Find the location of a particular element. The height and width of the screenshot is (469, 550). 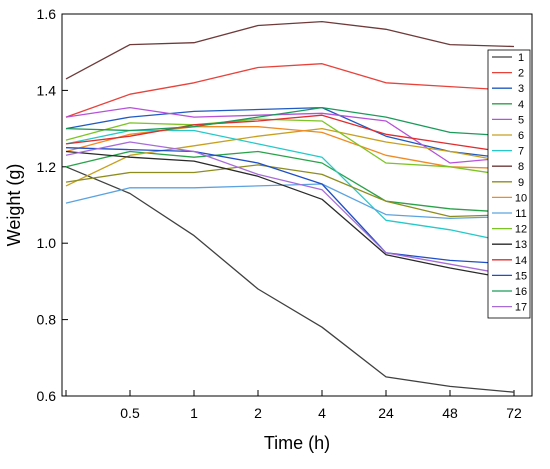

legend-label: 10 is located at coordinates (521, 198).